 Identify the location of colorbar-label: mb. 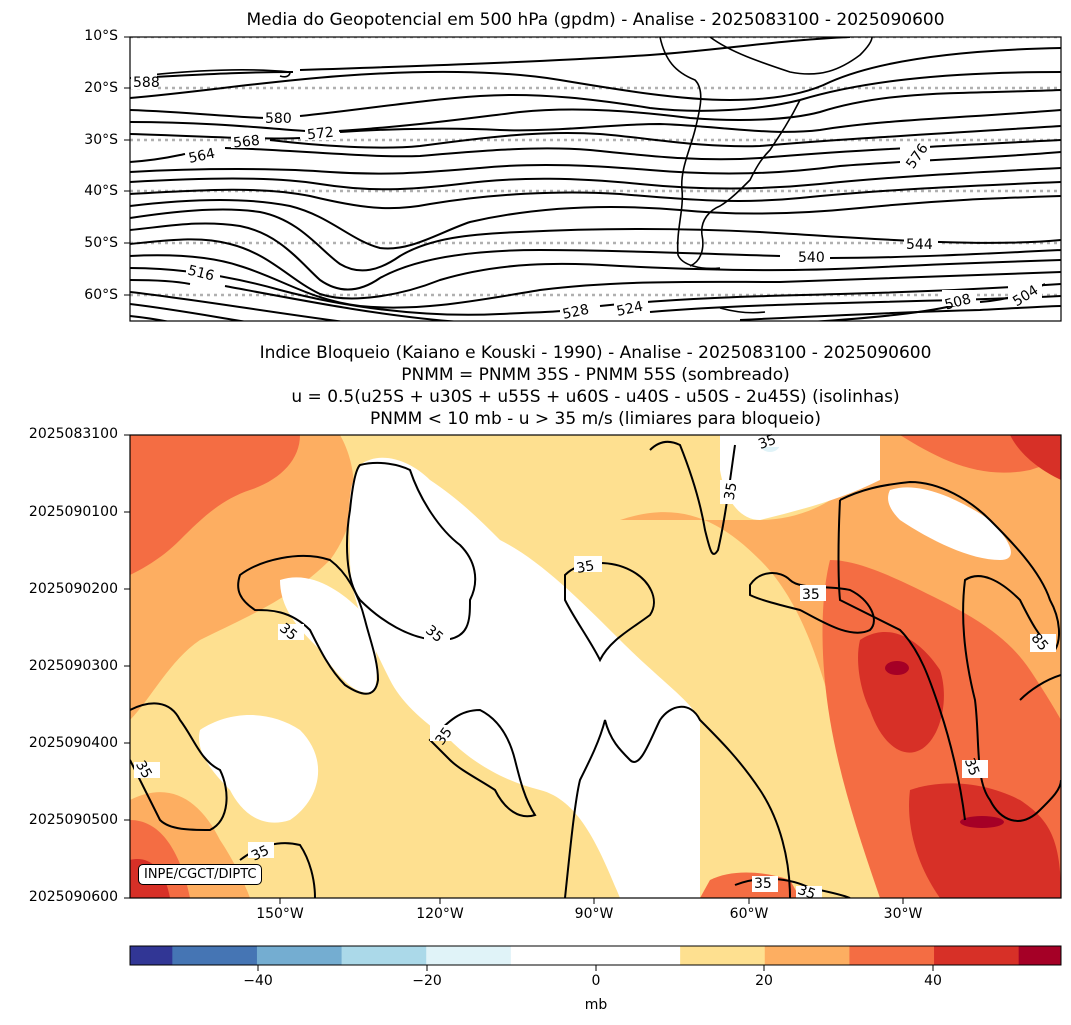
(596, 1005).